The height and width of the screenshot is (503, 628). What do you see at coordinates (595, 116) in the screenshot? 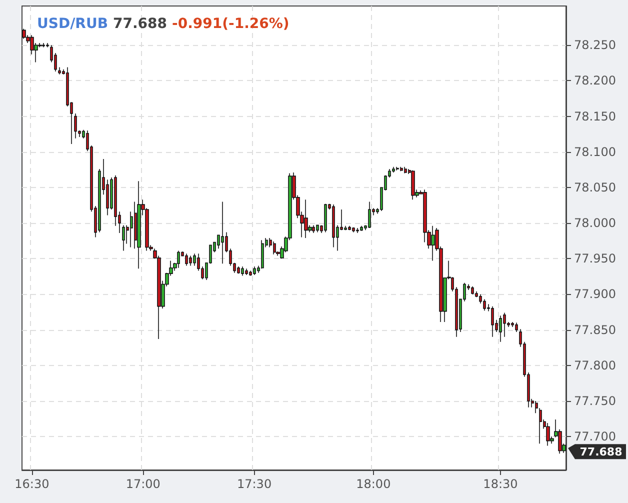
I see `y-tick-label: 78.150` at bounding box center [595, 116].